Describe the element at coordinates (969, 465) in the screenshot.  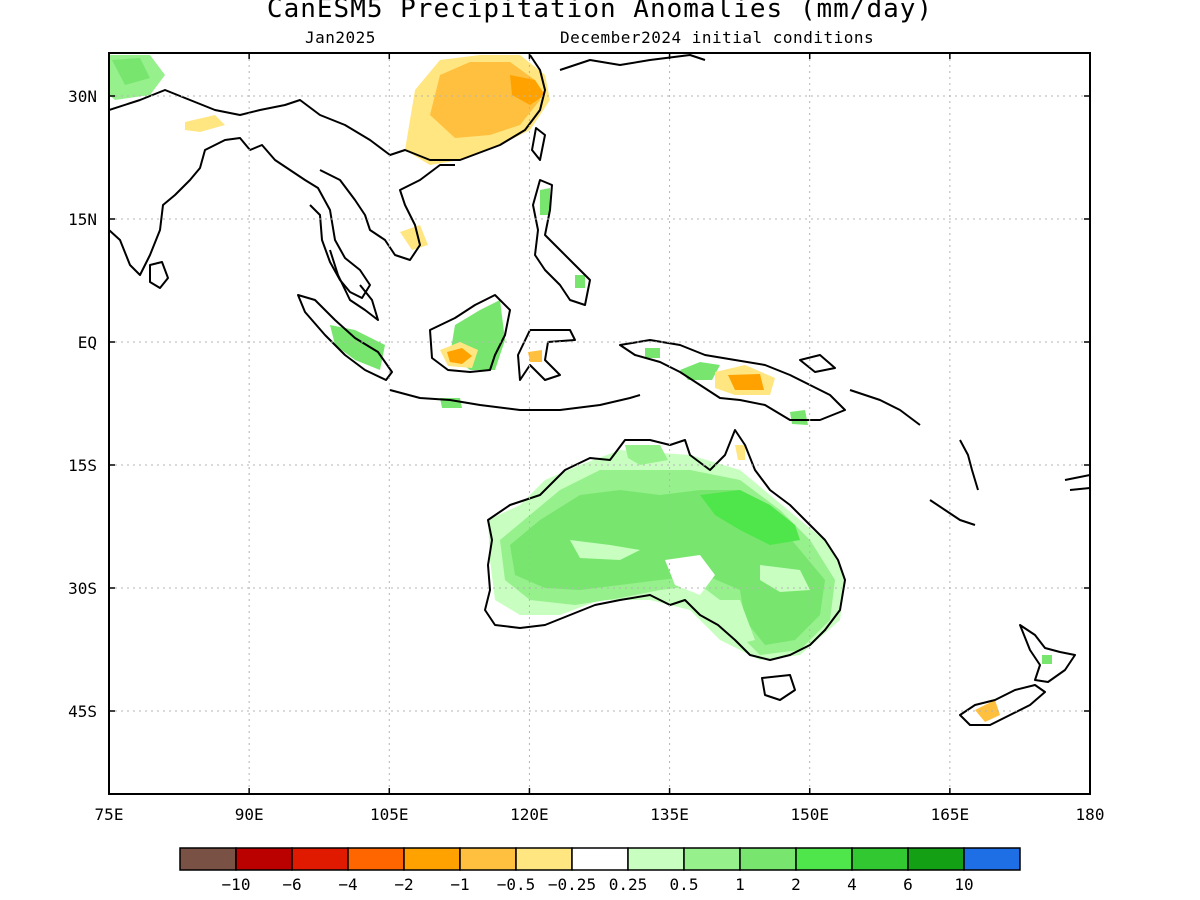
I see `coastline-vanuatu` at that location.